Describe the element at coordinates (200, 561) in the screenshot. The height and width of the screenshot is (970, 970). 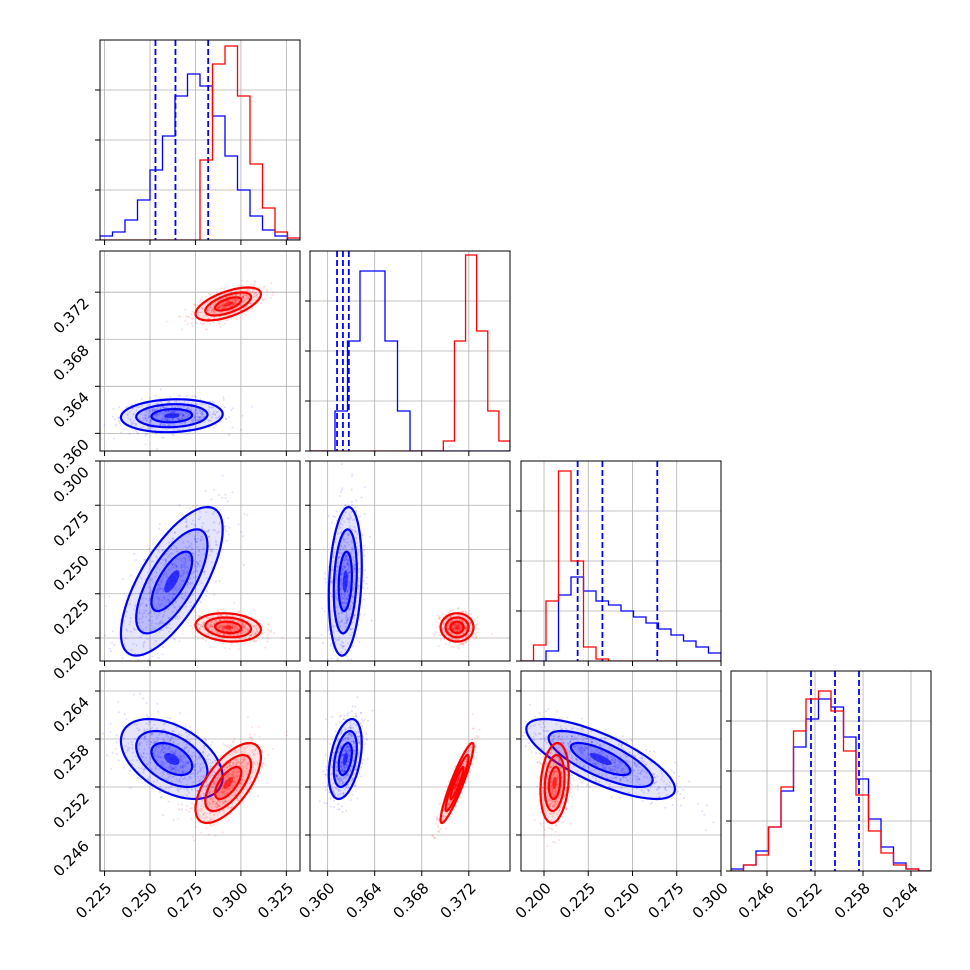
I see `panel-frame` at that location.